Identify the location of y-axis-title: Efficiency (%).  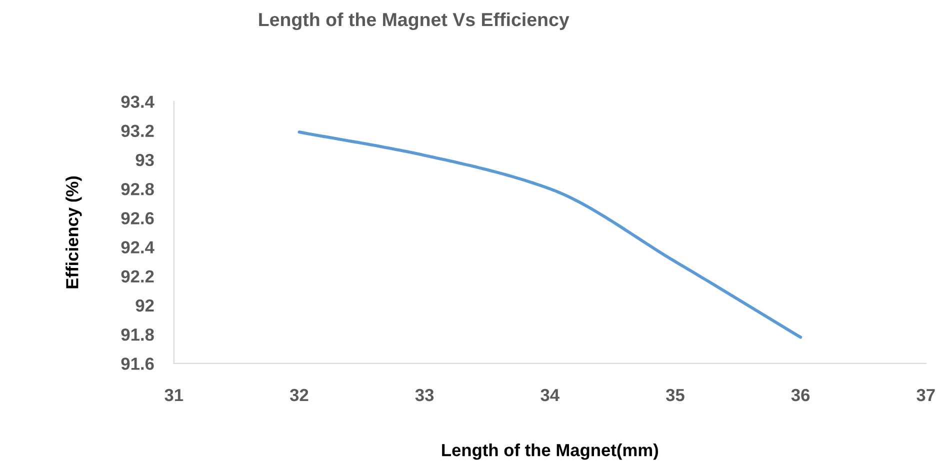
(74, 232).